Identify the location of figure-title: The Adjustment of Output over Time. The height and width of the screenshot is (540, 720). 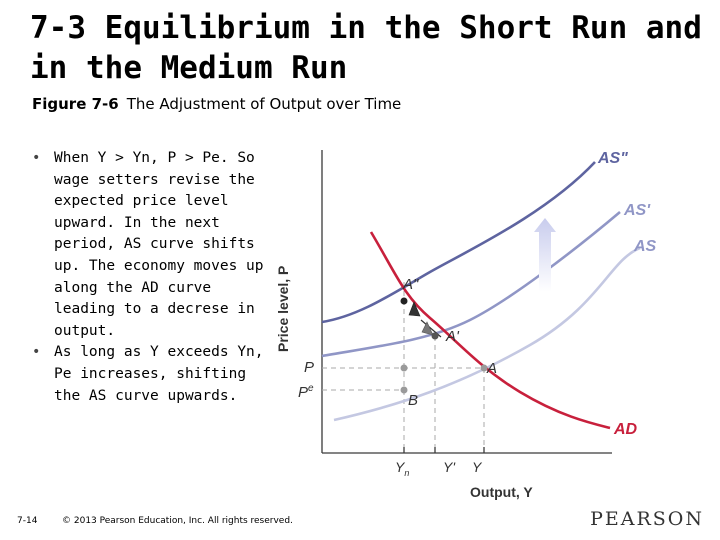
(264, 104).